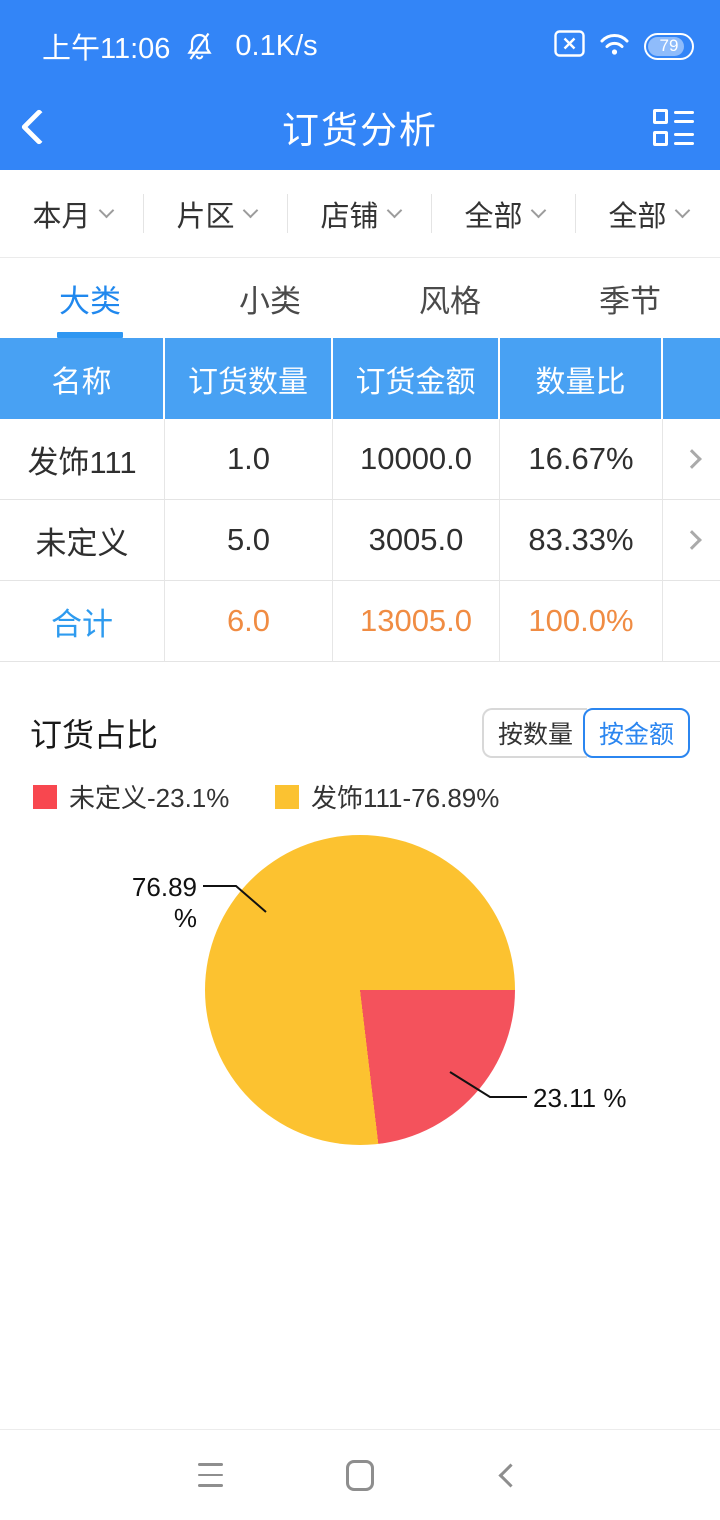 Image resolution: width=720 pixels, height=1520 pixels. I want to click on notifications-muted-icon, so click(199, 46).